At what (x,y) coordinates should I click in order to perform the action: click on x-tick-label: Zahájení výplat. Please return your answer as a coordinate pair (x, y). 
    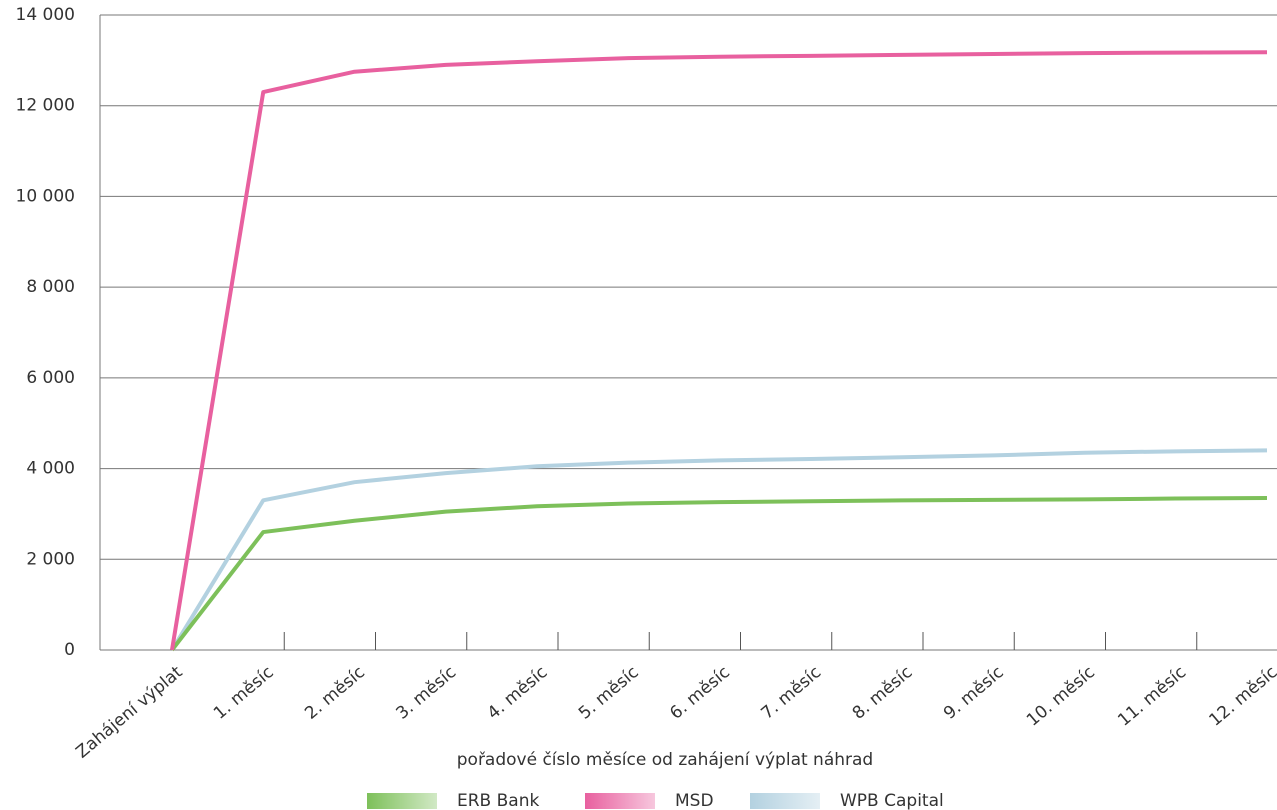
    Looking at the image, I should click on (129, 712).